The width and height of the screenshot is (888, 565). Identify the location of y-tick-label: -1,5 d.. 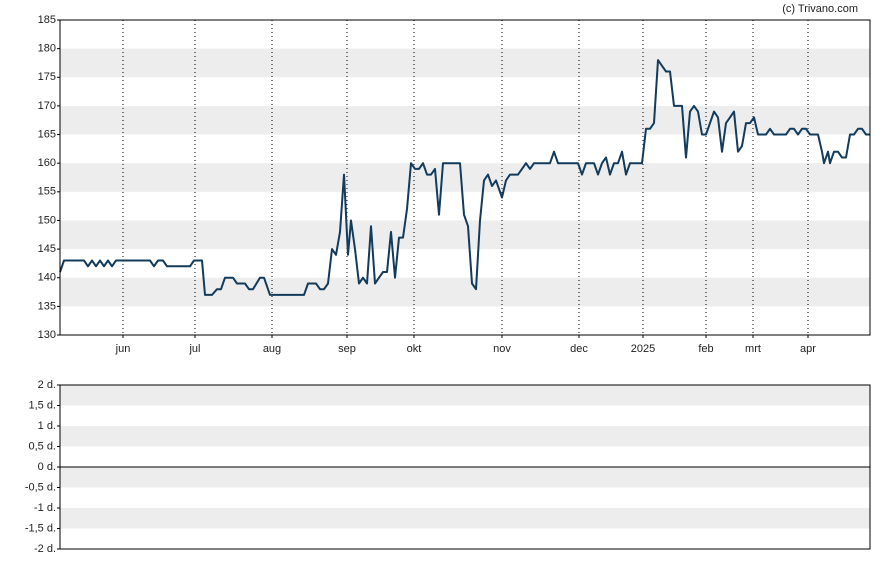
(40, 528).